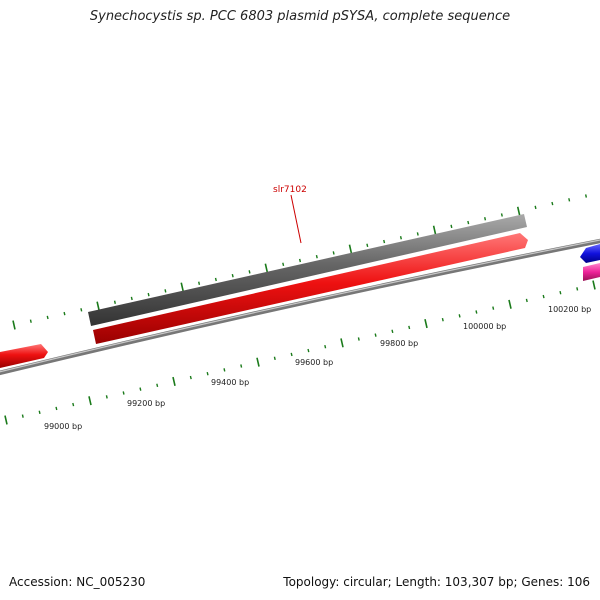 The width and height of the screenshot is (600, 600). I want to click on gene-slr7102, so click(310, 288).